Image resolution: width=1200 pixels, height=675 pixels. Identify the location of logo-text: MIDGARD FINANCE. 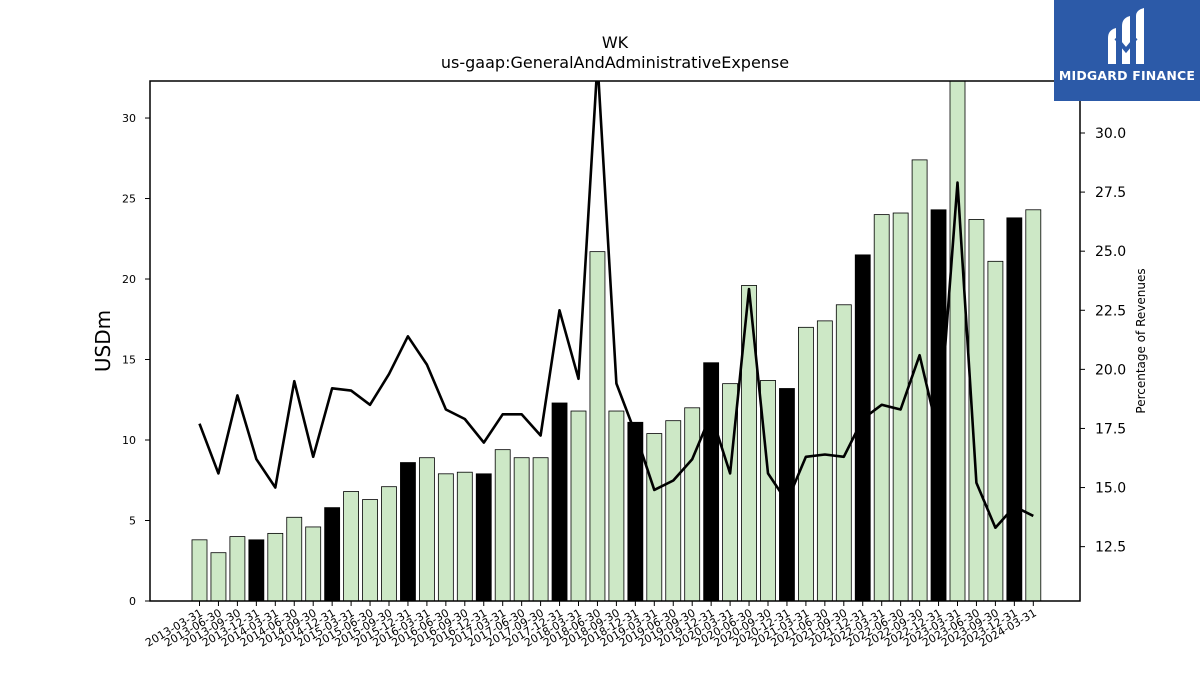
(1127, 75).